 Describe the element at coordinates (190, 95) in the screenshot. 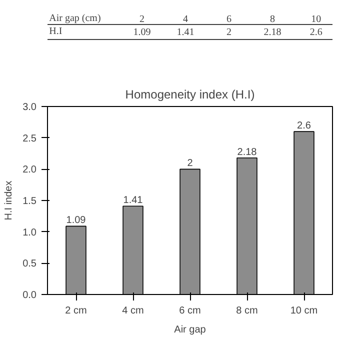

I see `chart-title: Homogeneity index (H.I)` at that location.